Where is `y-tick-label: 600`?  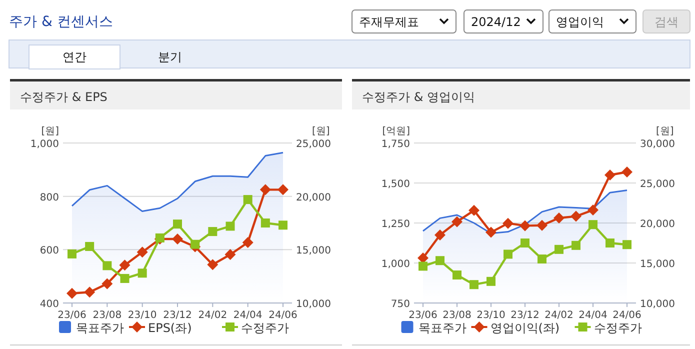
y-tick-label: 600 is located at coordinates (49, 251).